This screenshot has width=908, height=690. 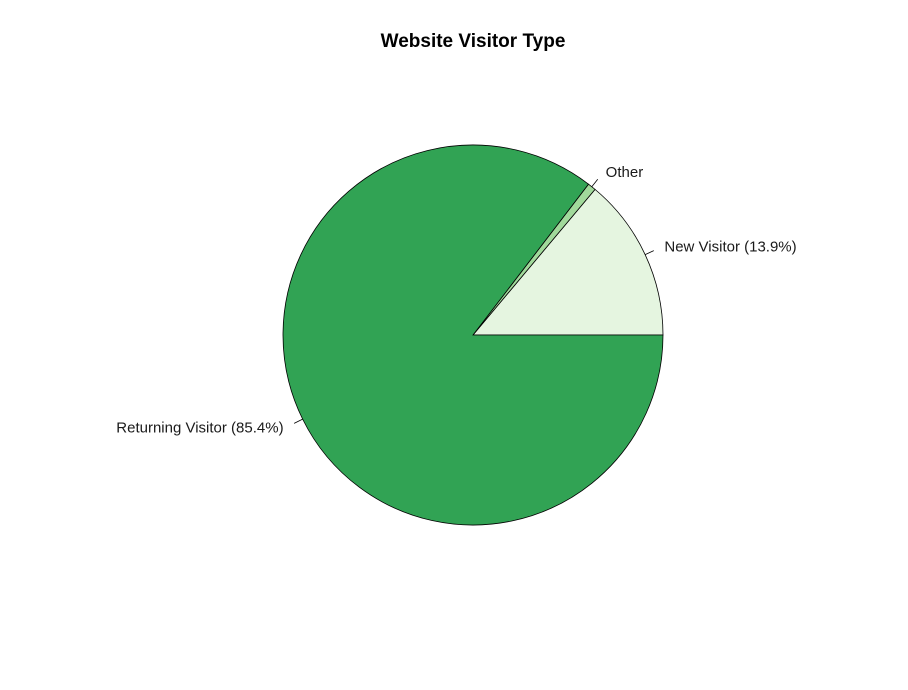 I want to click on pie-label-0: New Visitor (13.9%), so click(x=730, y=247).